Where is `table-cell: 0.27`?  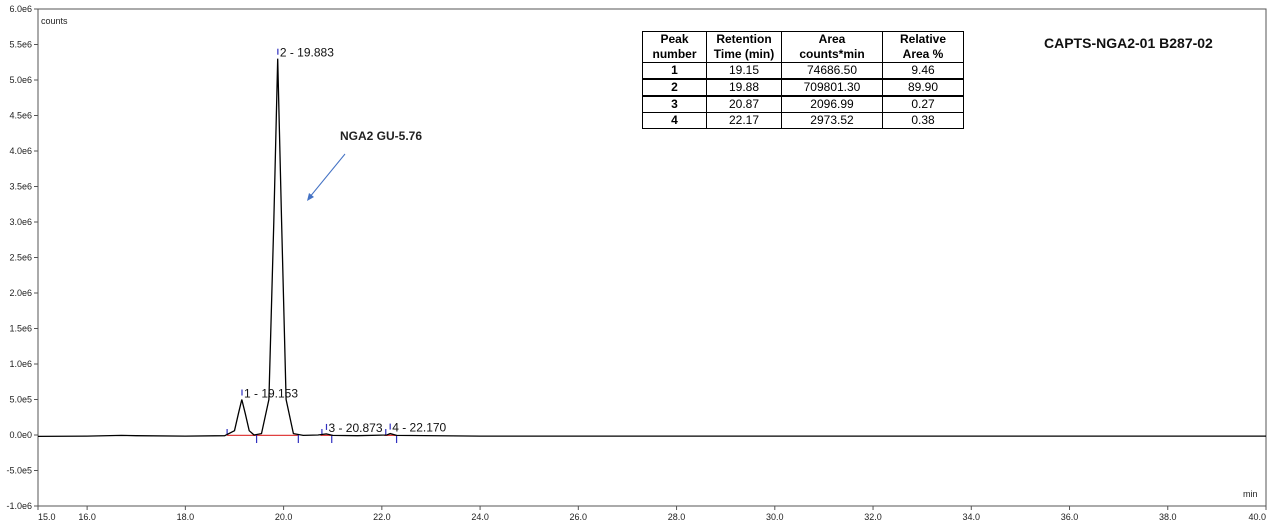 table-cell: 0.27 is located at coordinates (923, 104).